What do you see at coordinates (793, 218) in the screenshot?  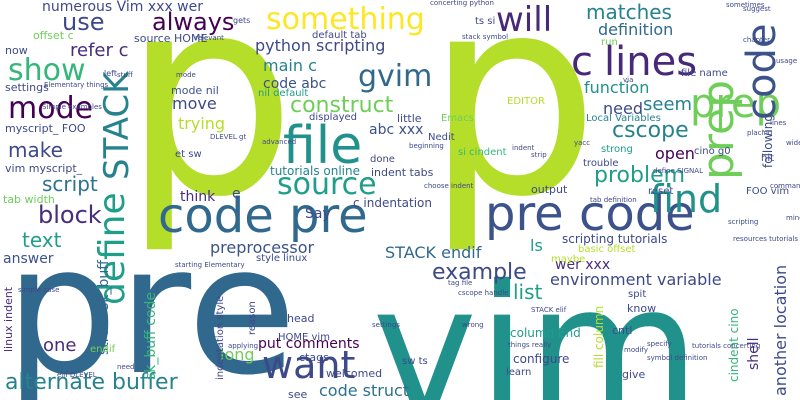 I see `word-mind: mind` at bounding box center [793, 218].